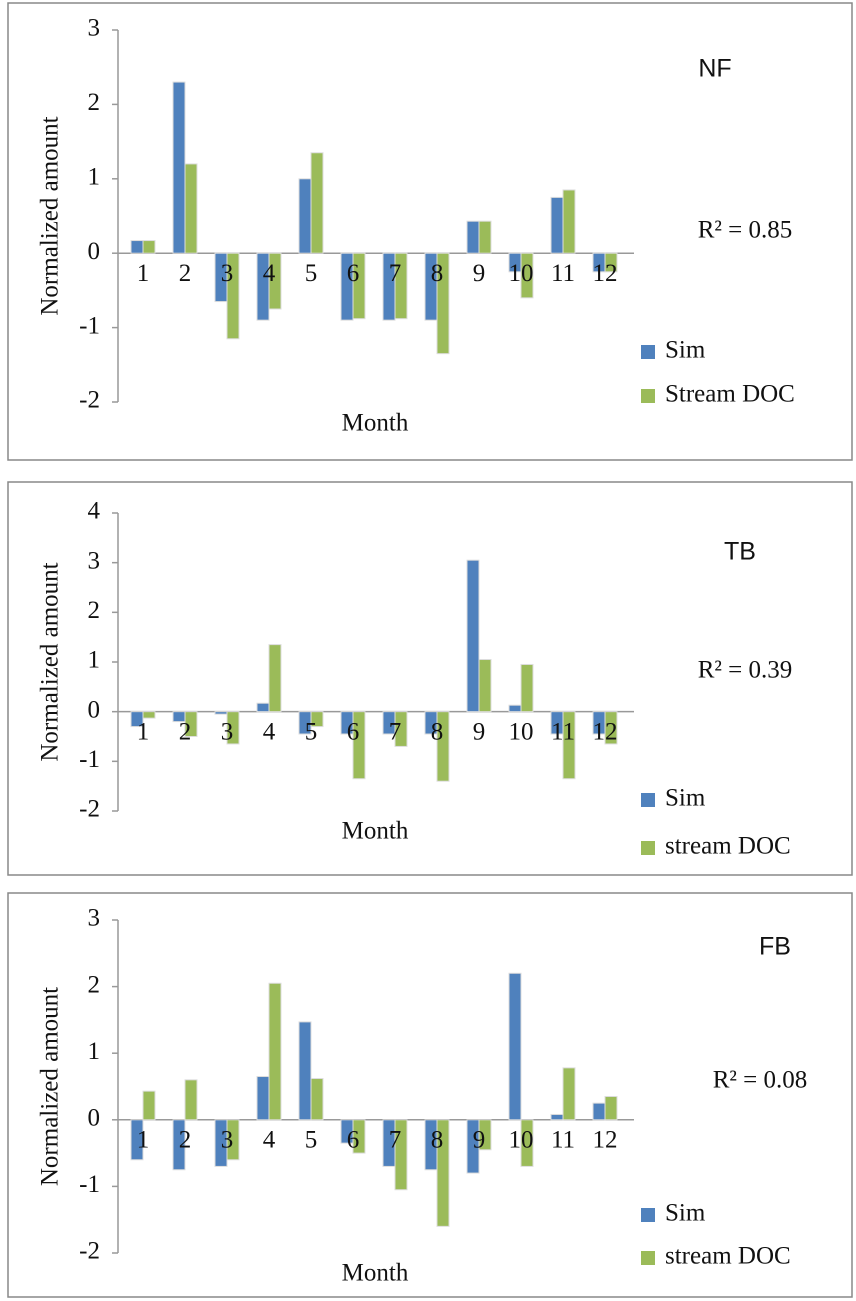  What do you see at coordinates (775, 947) in the screenshot?
I see `chart-title: FB` at bounding box center [775, 947].